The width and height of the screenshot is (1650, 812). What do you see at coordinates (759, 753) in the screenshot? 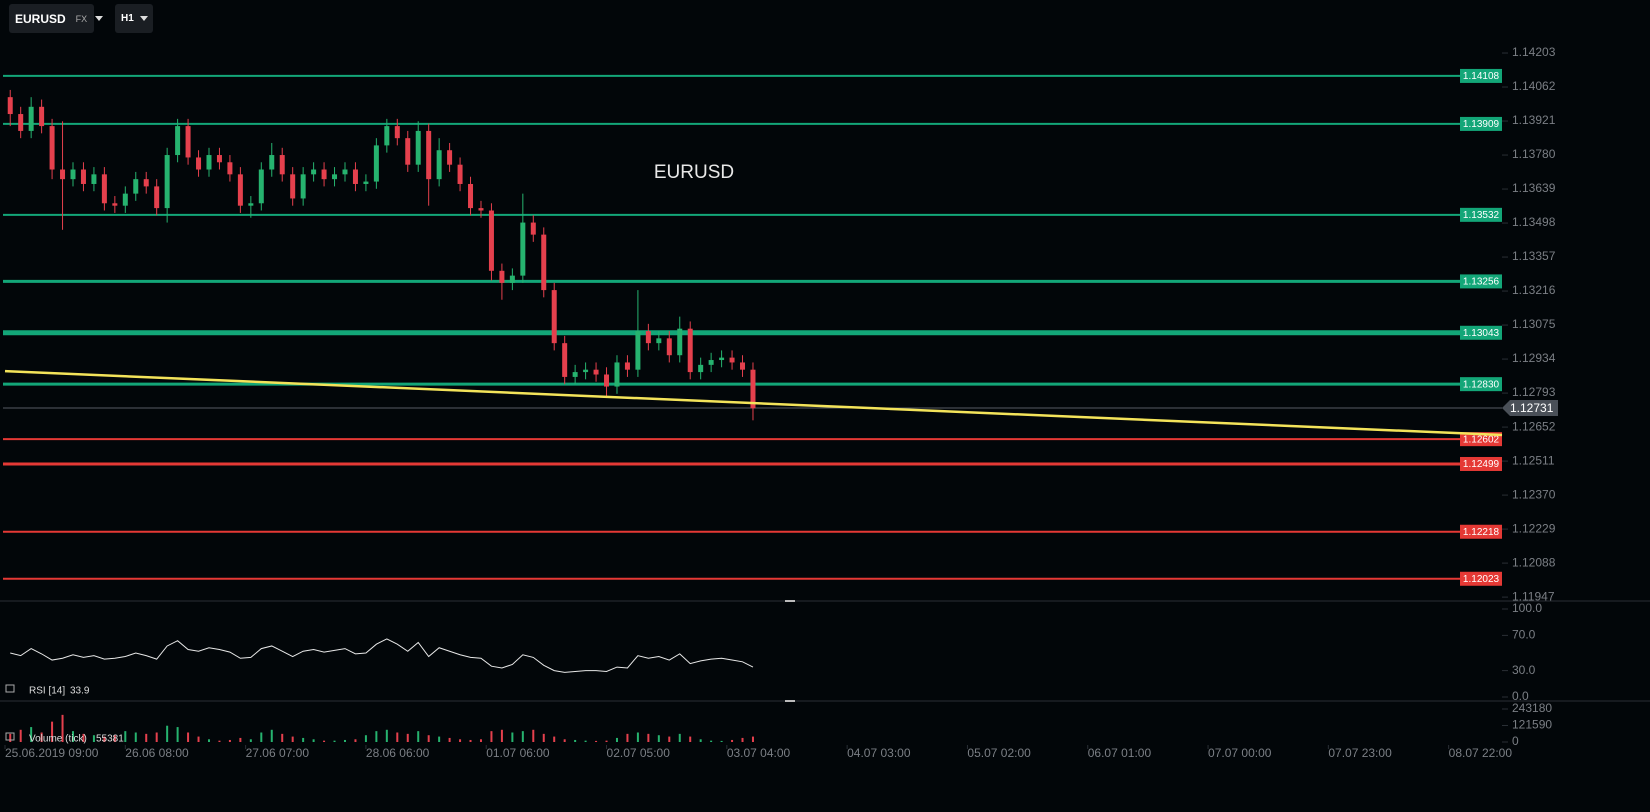
I see `x-tick-label: 03.07 04:00` at bounding box center [759, 753].